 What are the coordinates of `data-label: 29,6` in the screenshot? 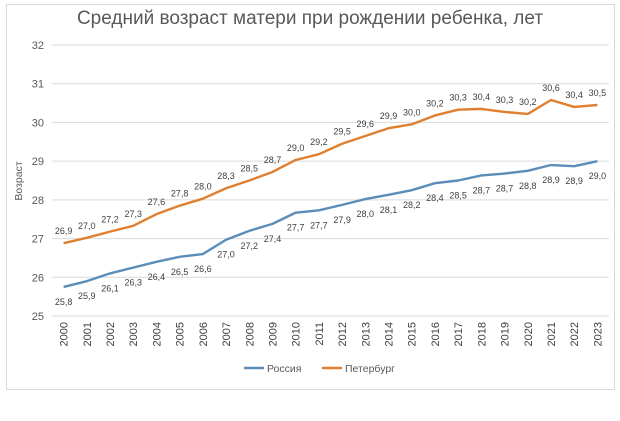 It's located at (366, 124).